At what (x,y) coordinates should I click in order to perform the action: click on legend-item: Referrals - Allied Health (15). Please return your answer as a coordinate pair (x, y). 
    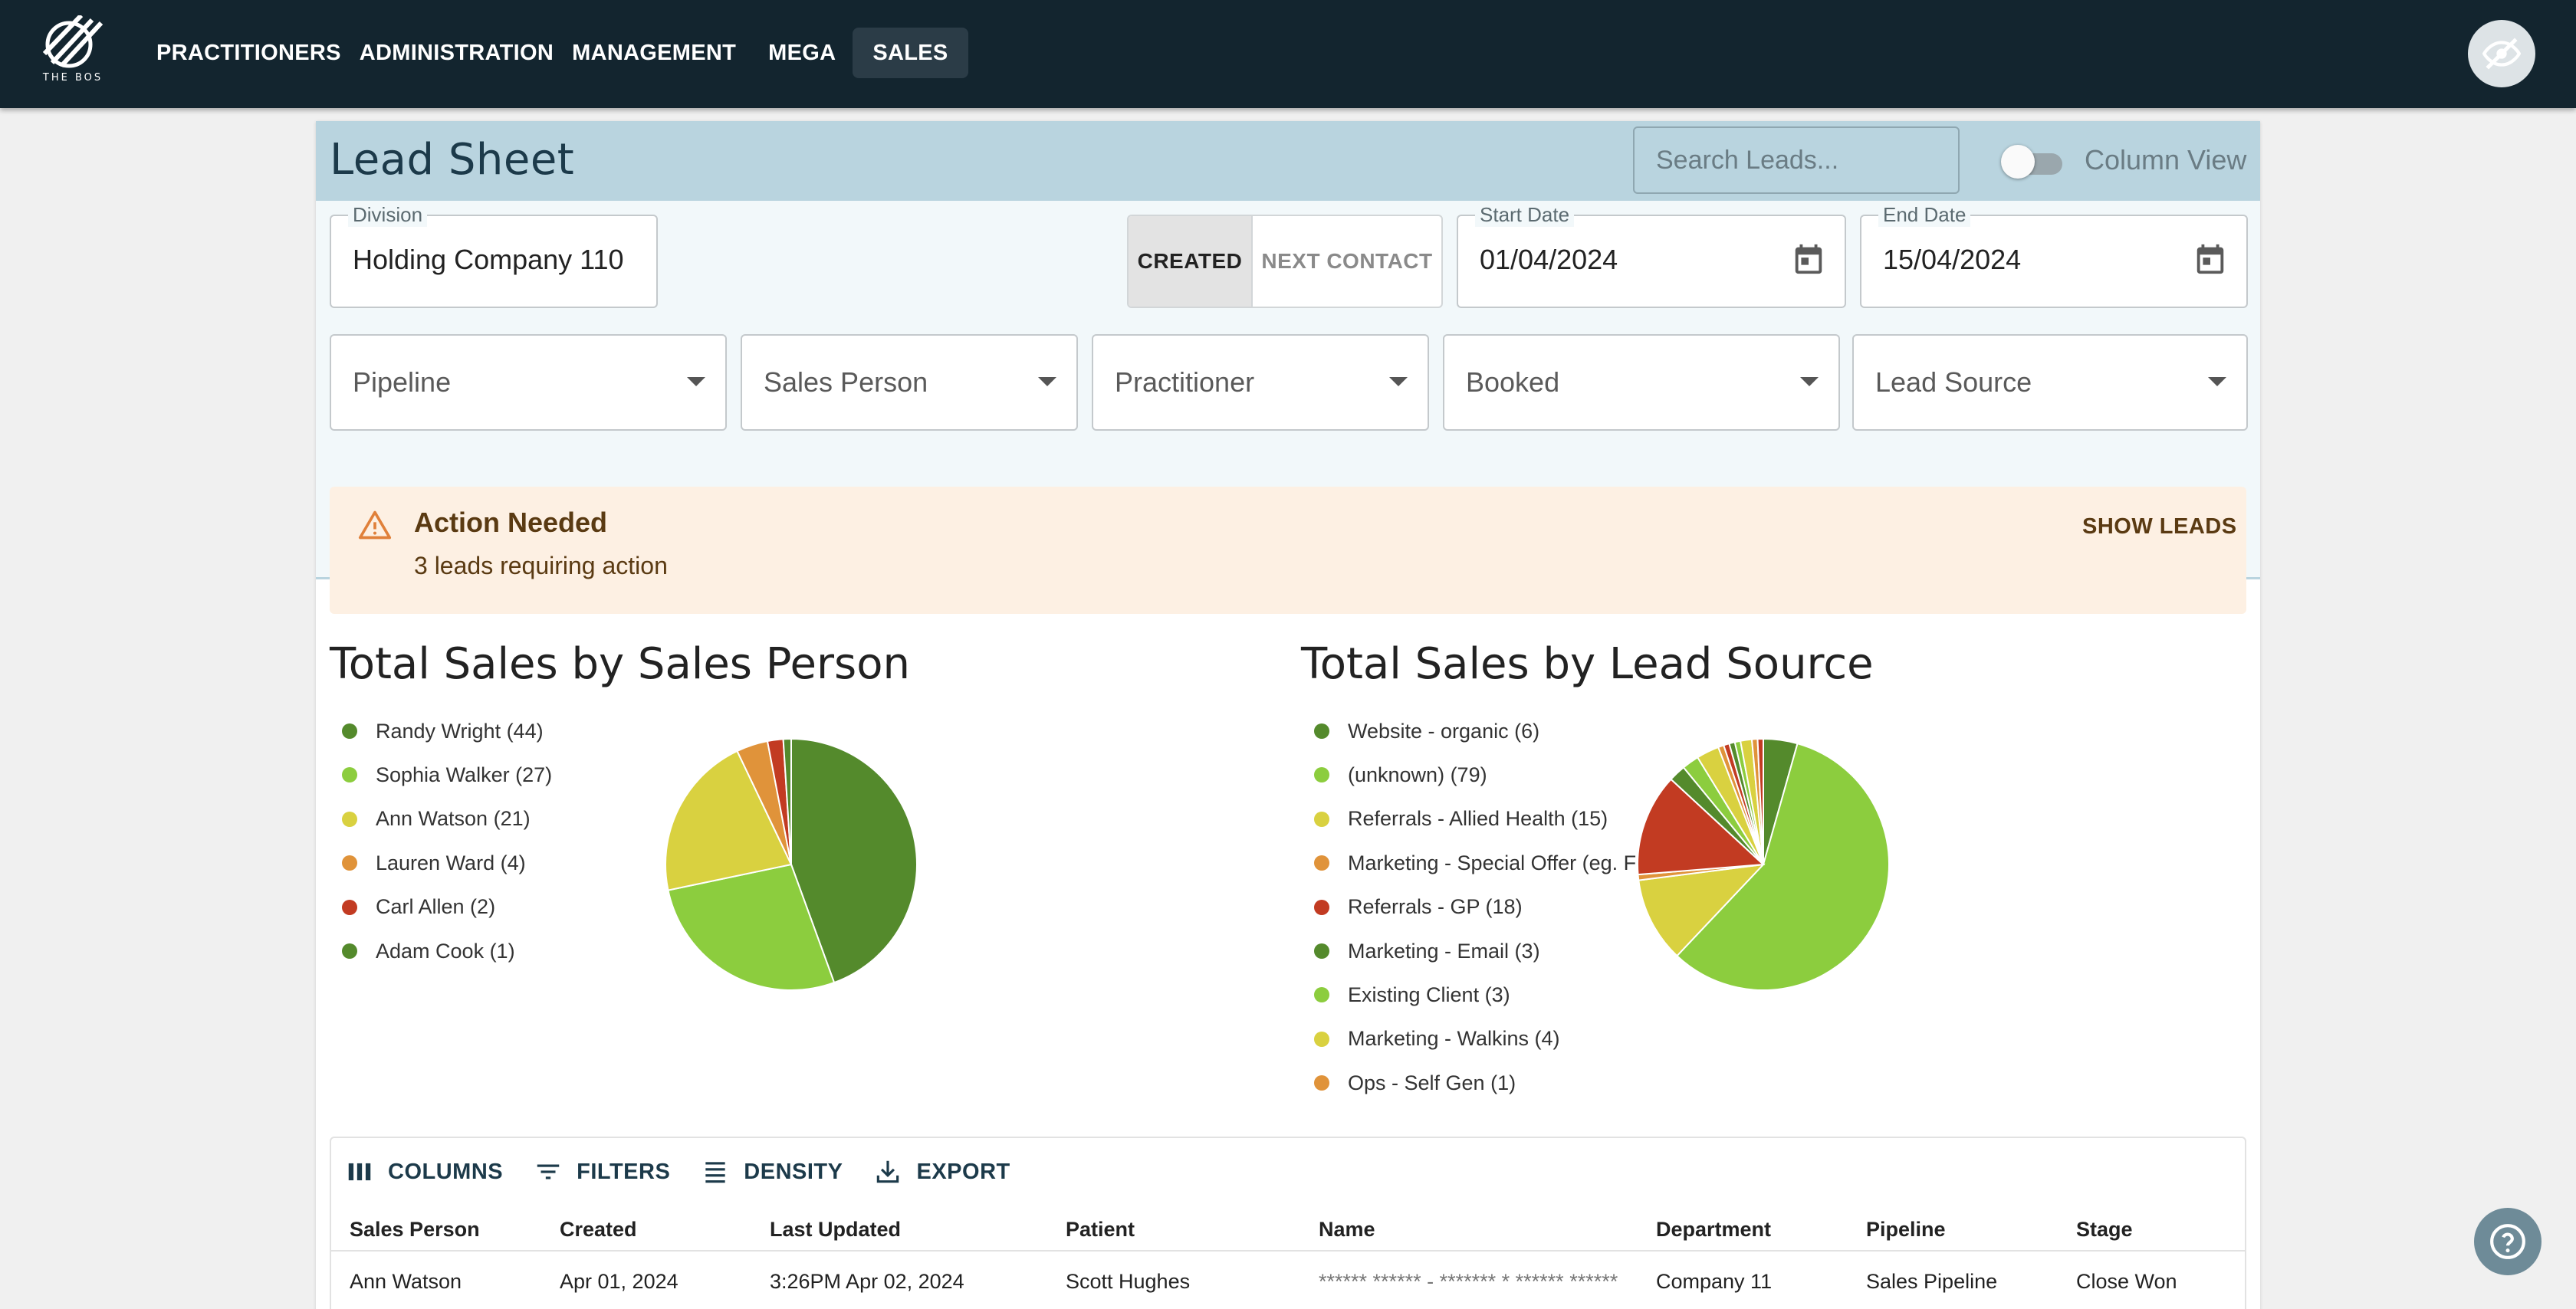
    Looking at the image, I should click on (1492, 820).